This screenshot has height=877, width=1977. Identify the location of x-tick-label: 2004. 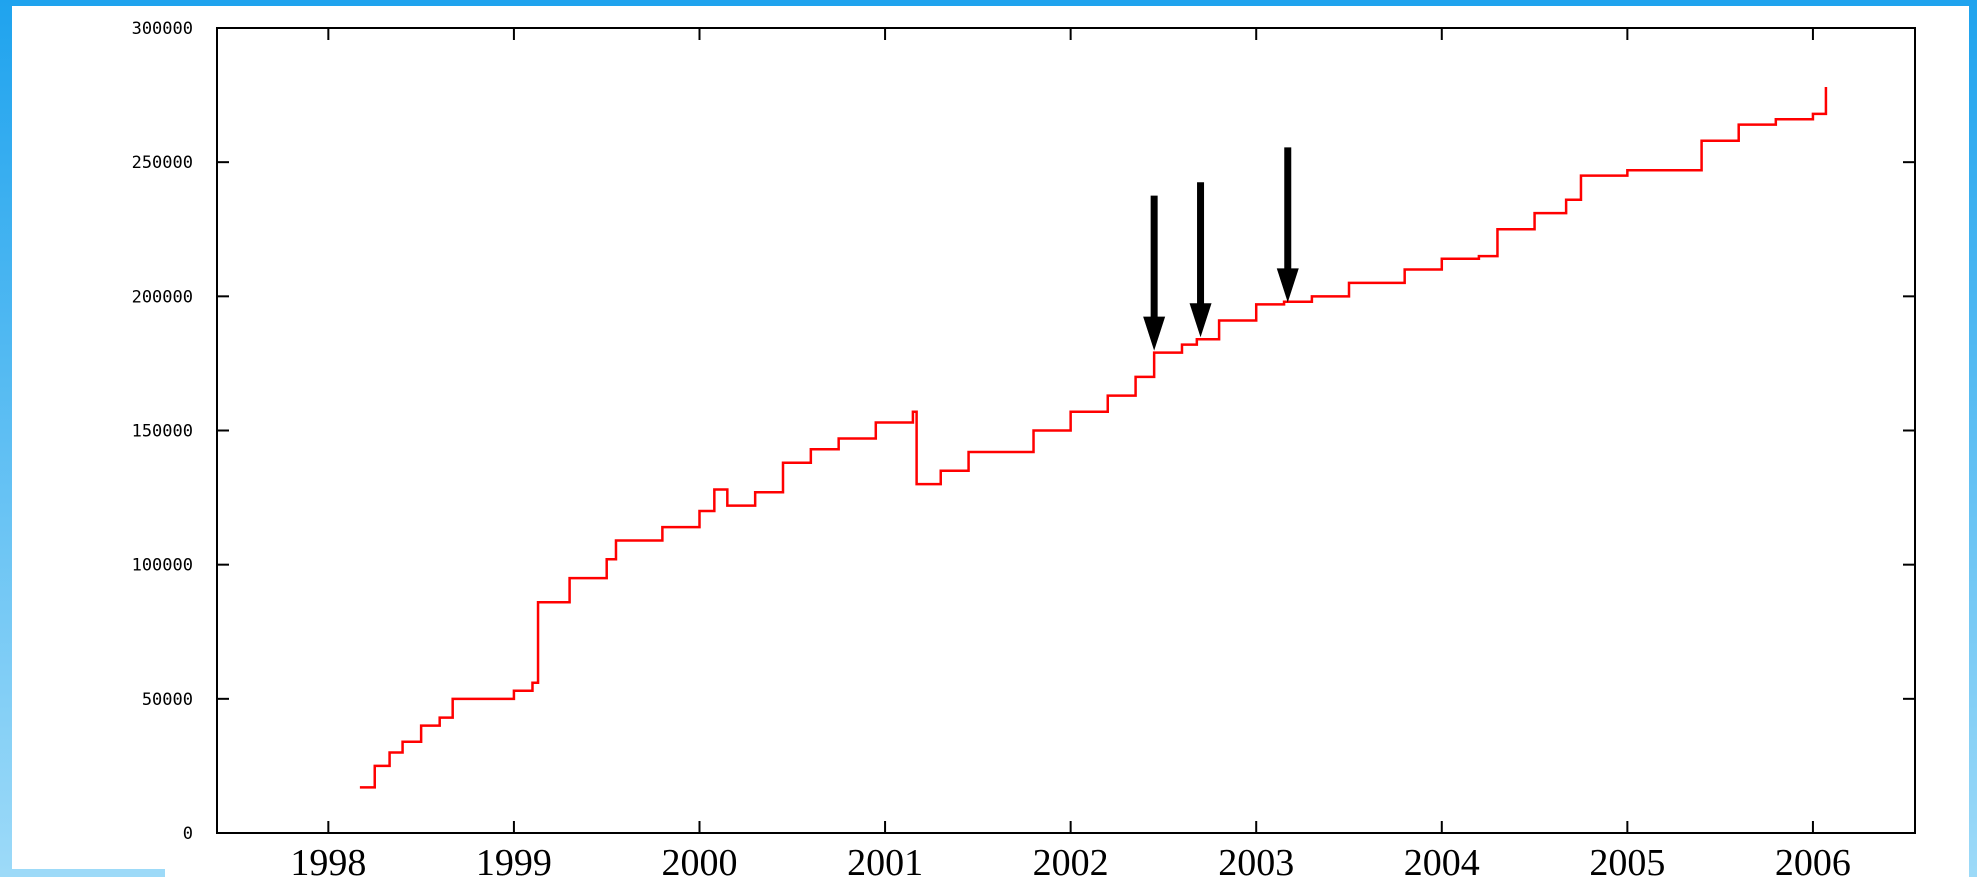
(1442, 859).